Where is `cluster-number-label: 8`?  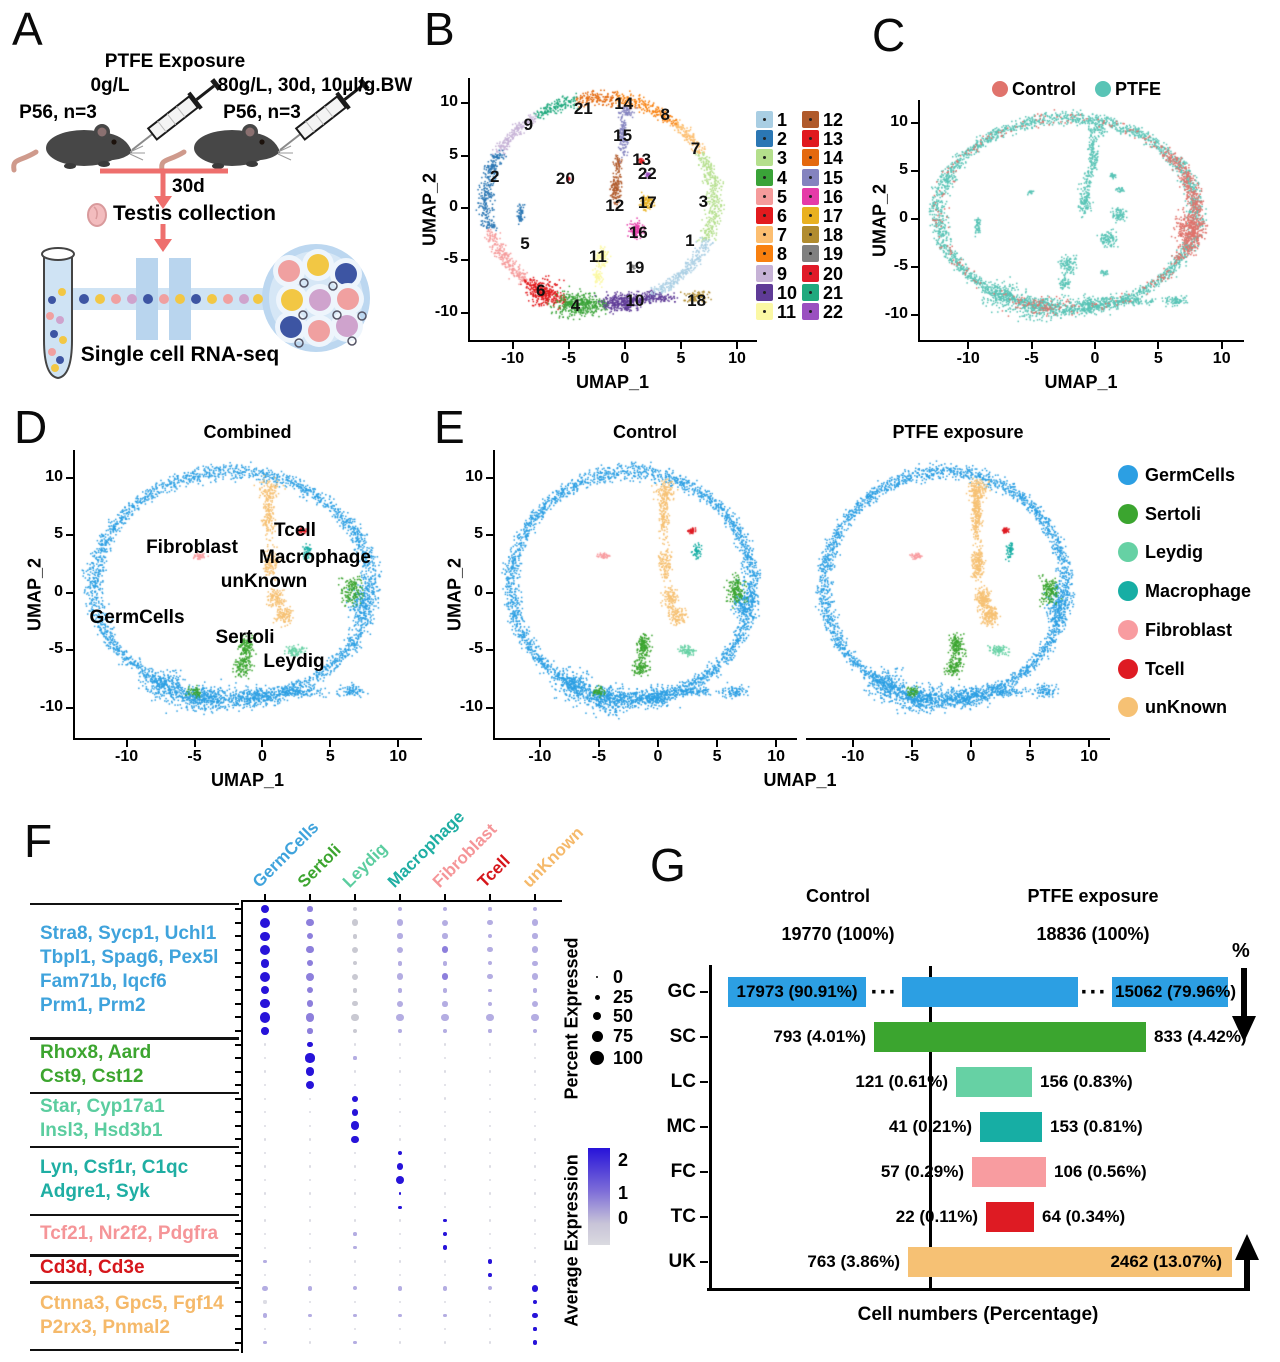 cluster-number-label: 8 is located at coordinates (665, 114).